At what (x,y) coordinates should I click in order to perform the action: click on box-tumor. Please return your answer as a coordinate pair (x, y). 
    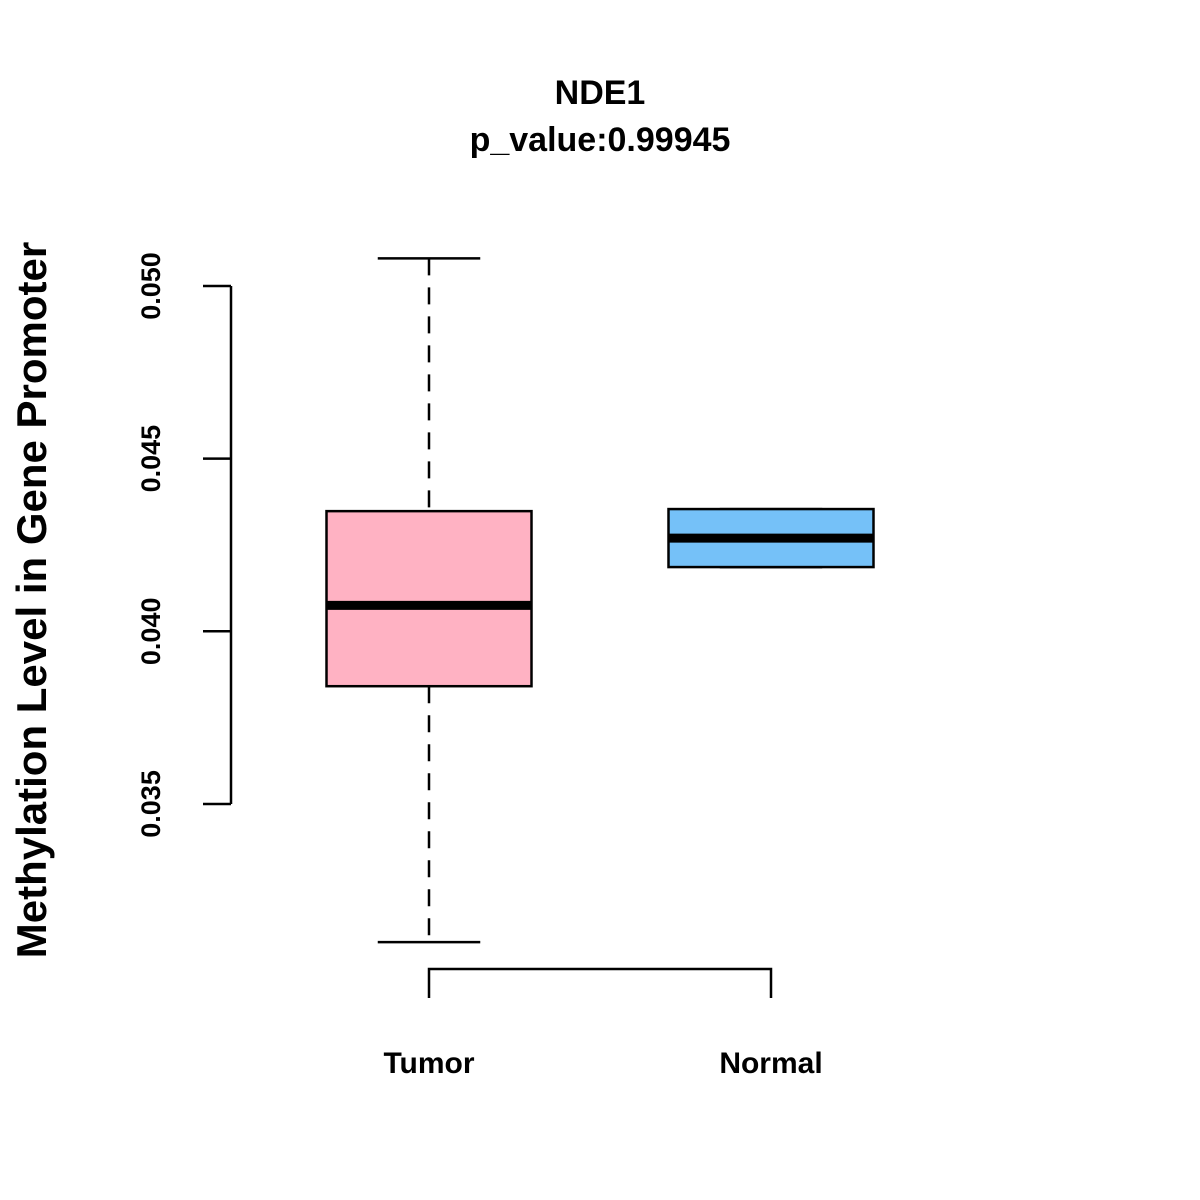
    Looking at the image, I should click on (429, 600).